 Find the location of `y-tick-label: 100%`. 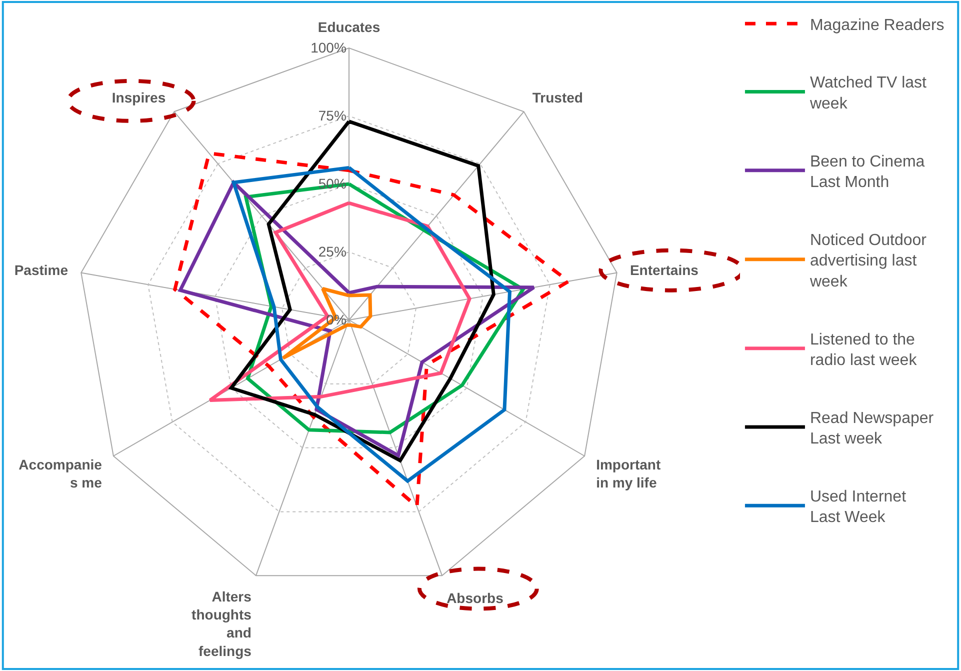

y-tick-label: 100% is located at coordinates (328, 48).